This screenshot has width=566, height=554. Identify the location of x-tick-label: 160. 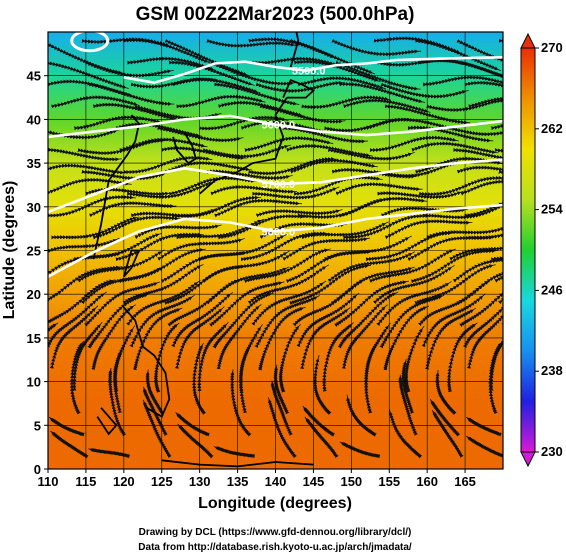
(427, 481).